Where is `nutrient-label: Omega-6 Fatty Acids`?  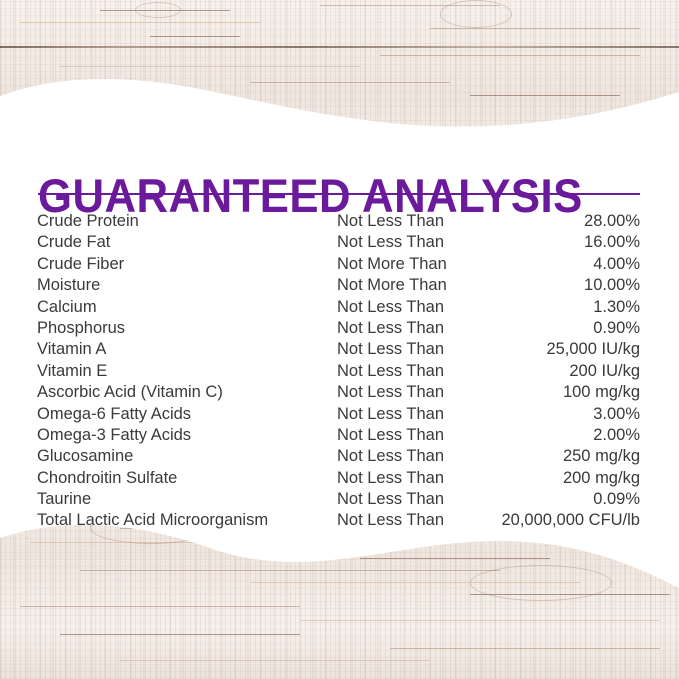
nutrient-label: Omega-6 Fatty Acids is located at coordinates (114, 413).